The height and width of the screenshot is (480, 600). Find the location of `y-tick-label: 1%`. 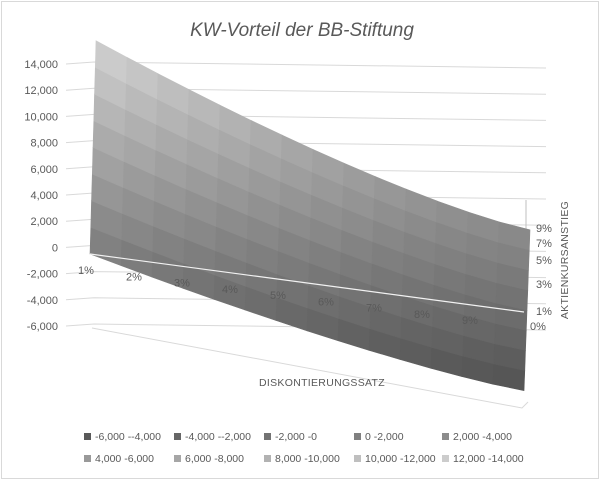

y-tick-label: 1% is located at coordinates (544, 312).